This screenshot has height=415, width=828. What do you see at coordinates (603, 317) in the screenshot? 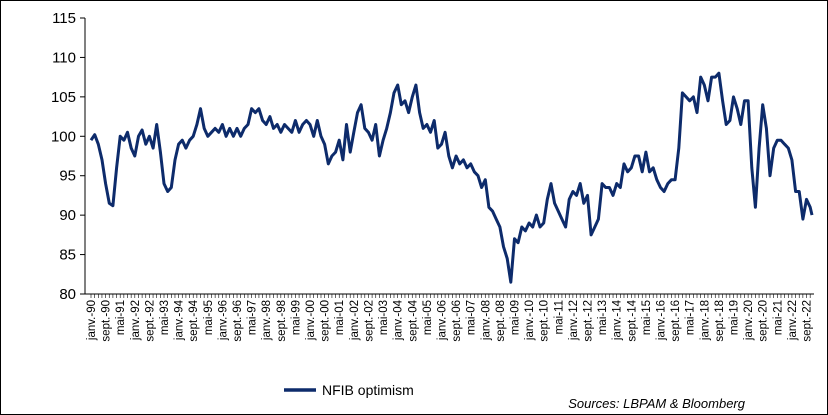
I see `x-tick-label: mai-13` at bounding box center [603, 317].